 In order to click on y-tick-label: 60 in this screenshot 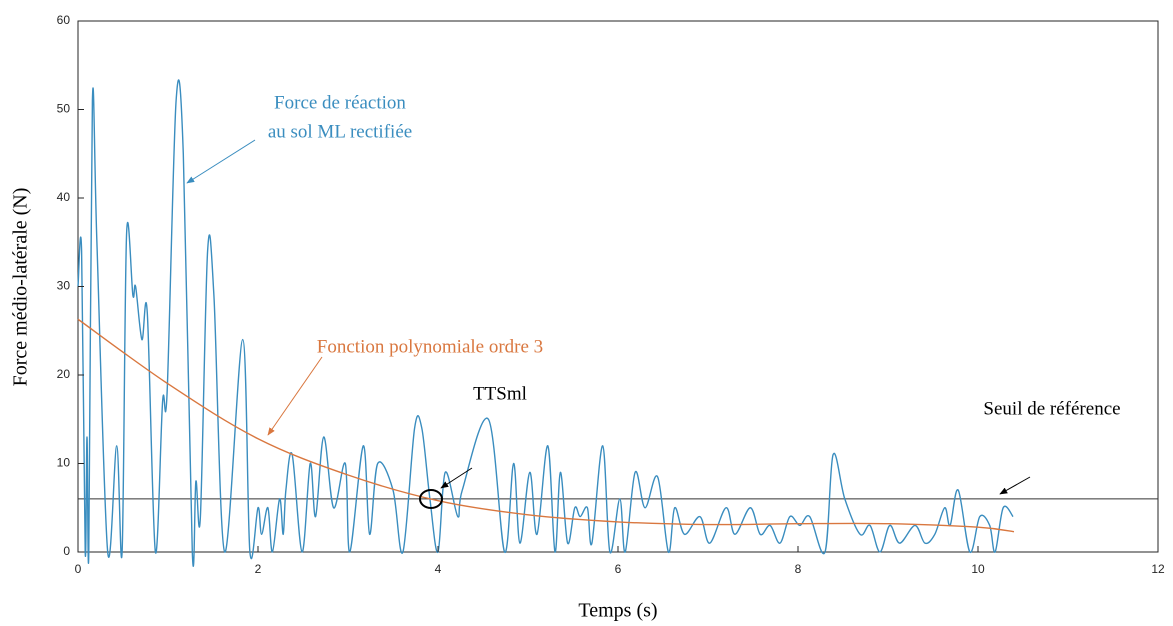, I will do `click(64, 20)`.